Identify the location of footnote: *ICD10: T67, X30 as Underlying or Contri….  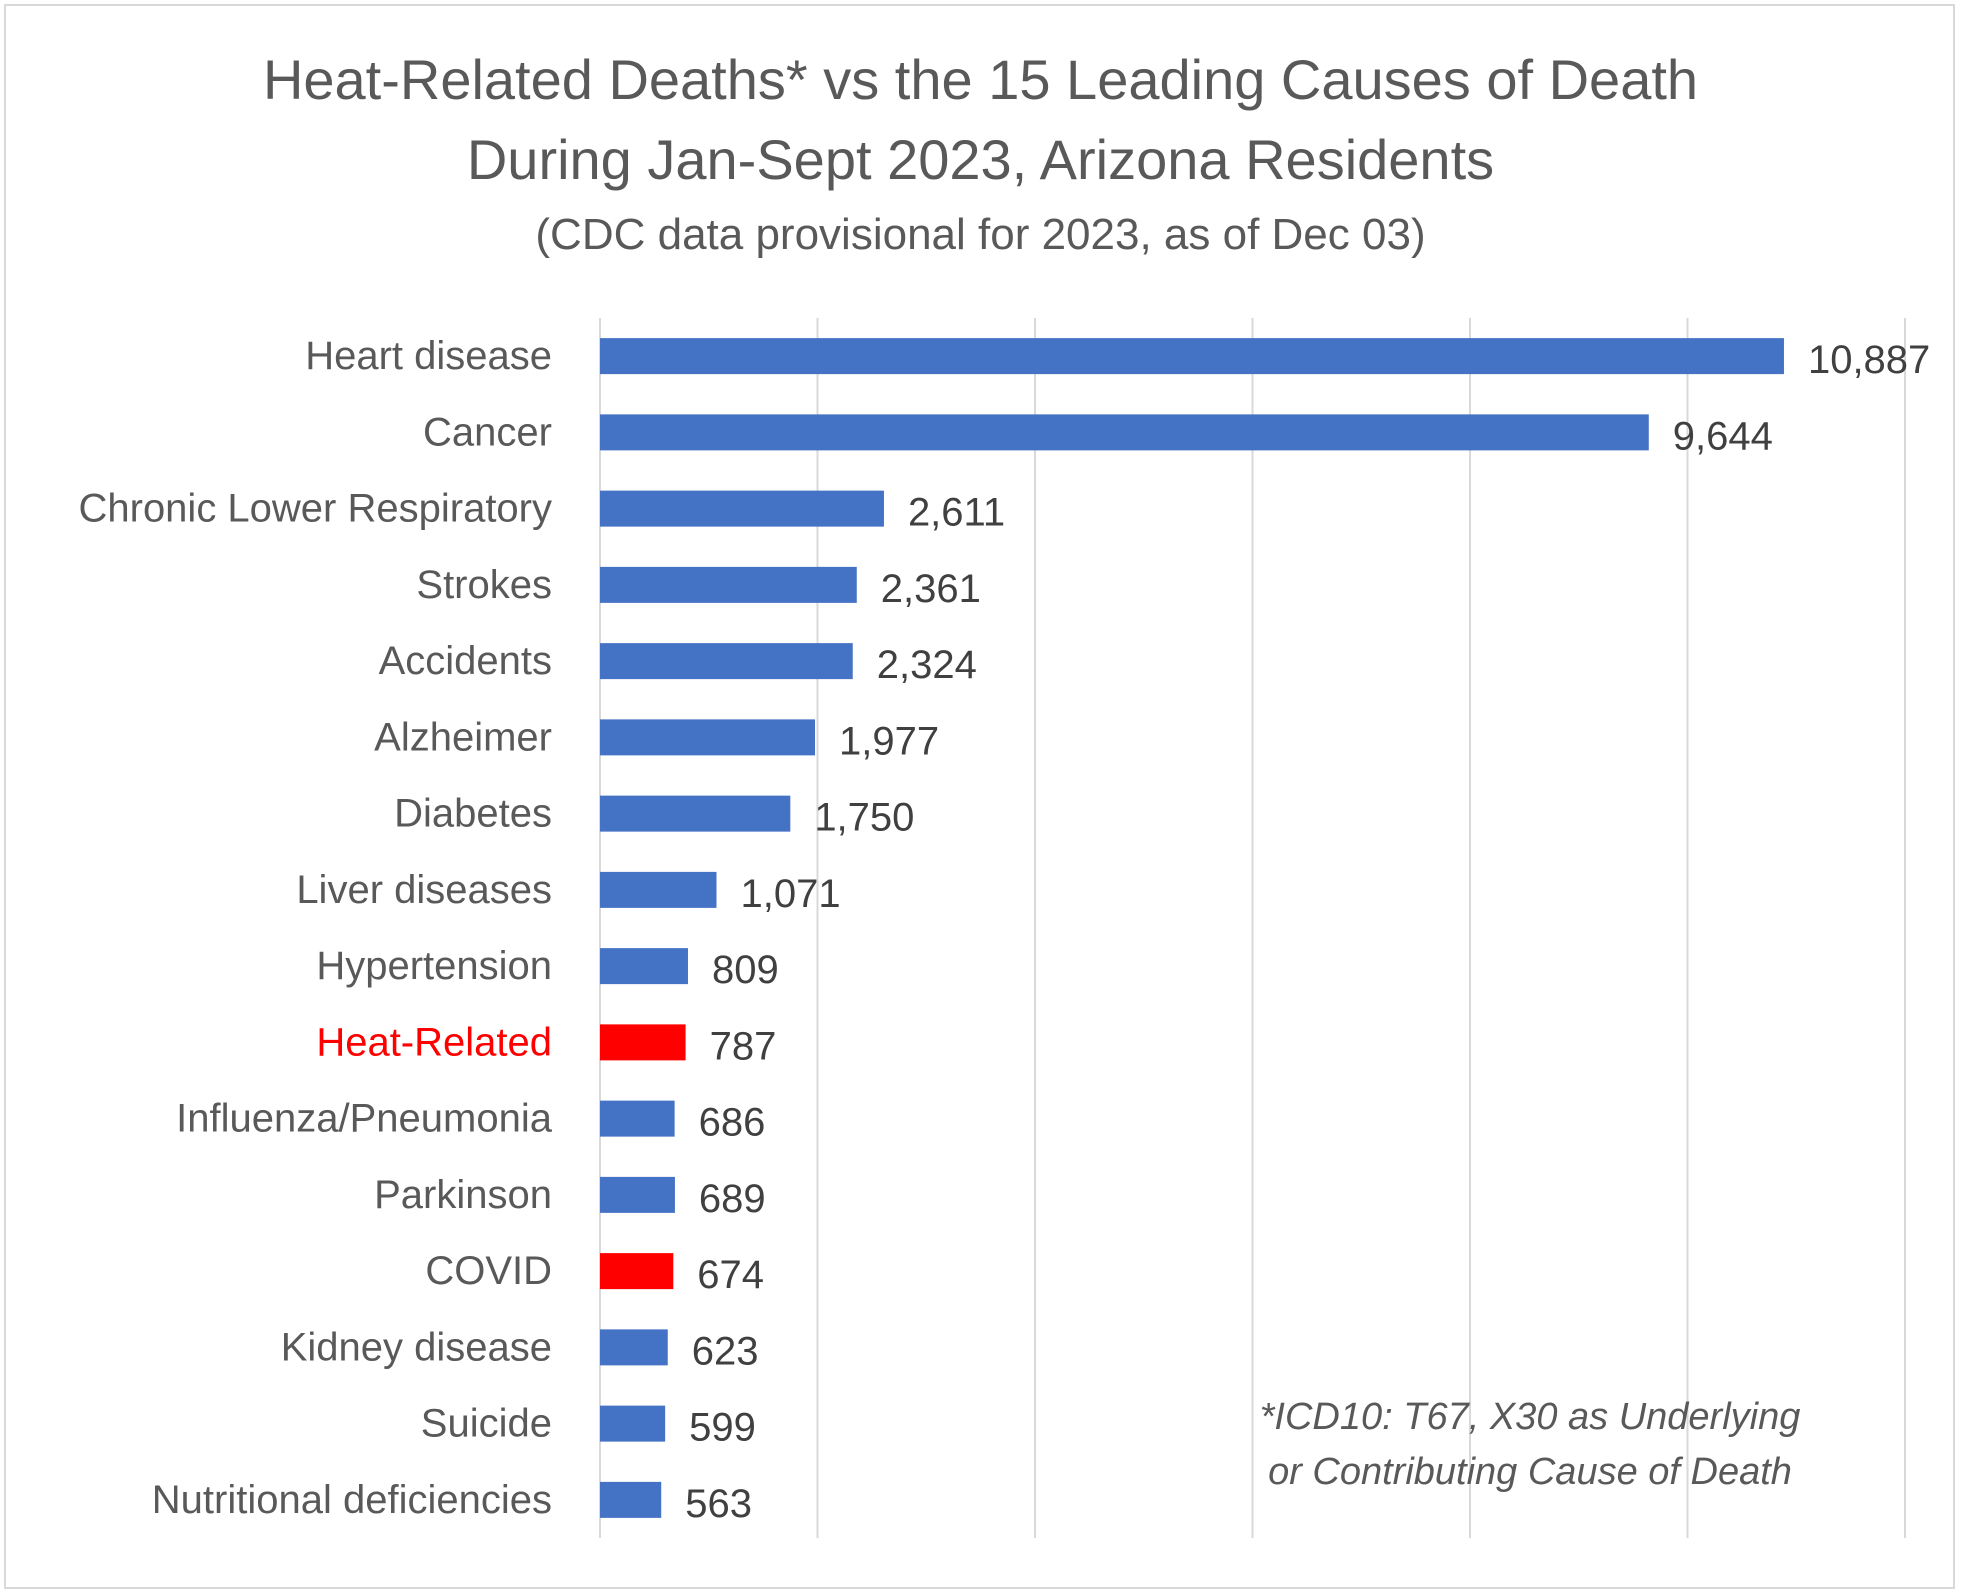
(1530, 1445).